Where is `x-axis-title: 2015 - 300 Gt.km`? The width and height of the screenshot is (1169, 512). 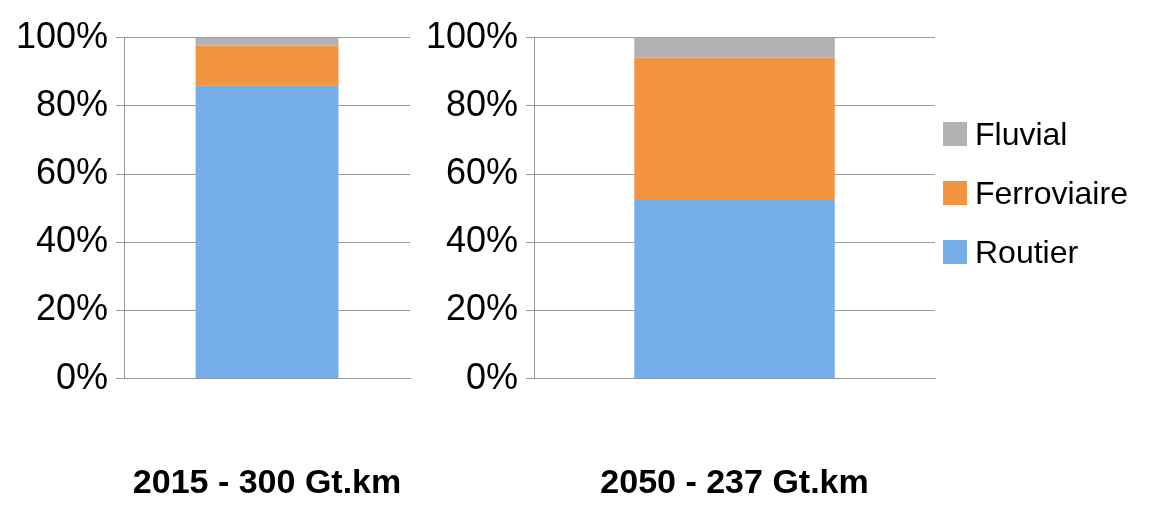
x-axis-title: 2015 - 300 Gt.km is located at coordinates (267, 480).